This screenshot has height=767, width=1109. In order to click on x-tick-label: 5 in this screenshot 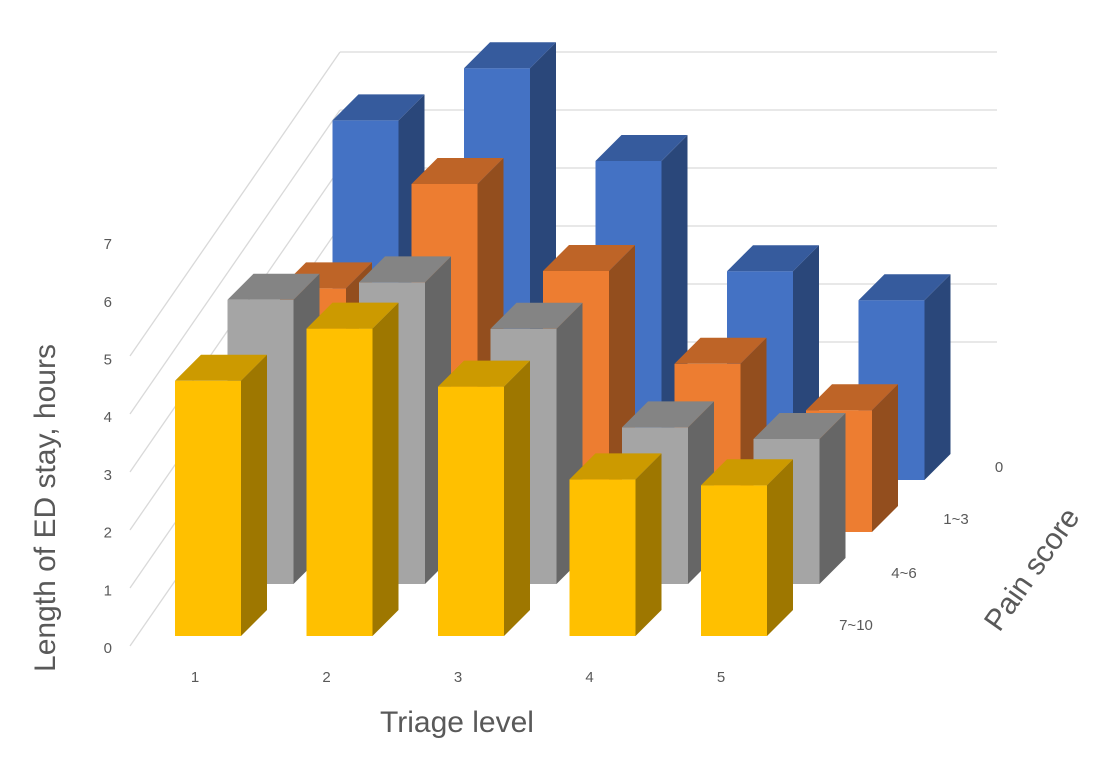, I will do `click(721, 677)`.